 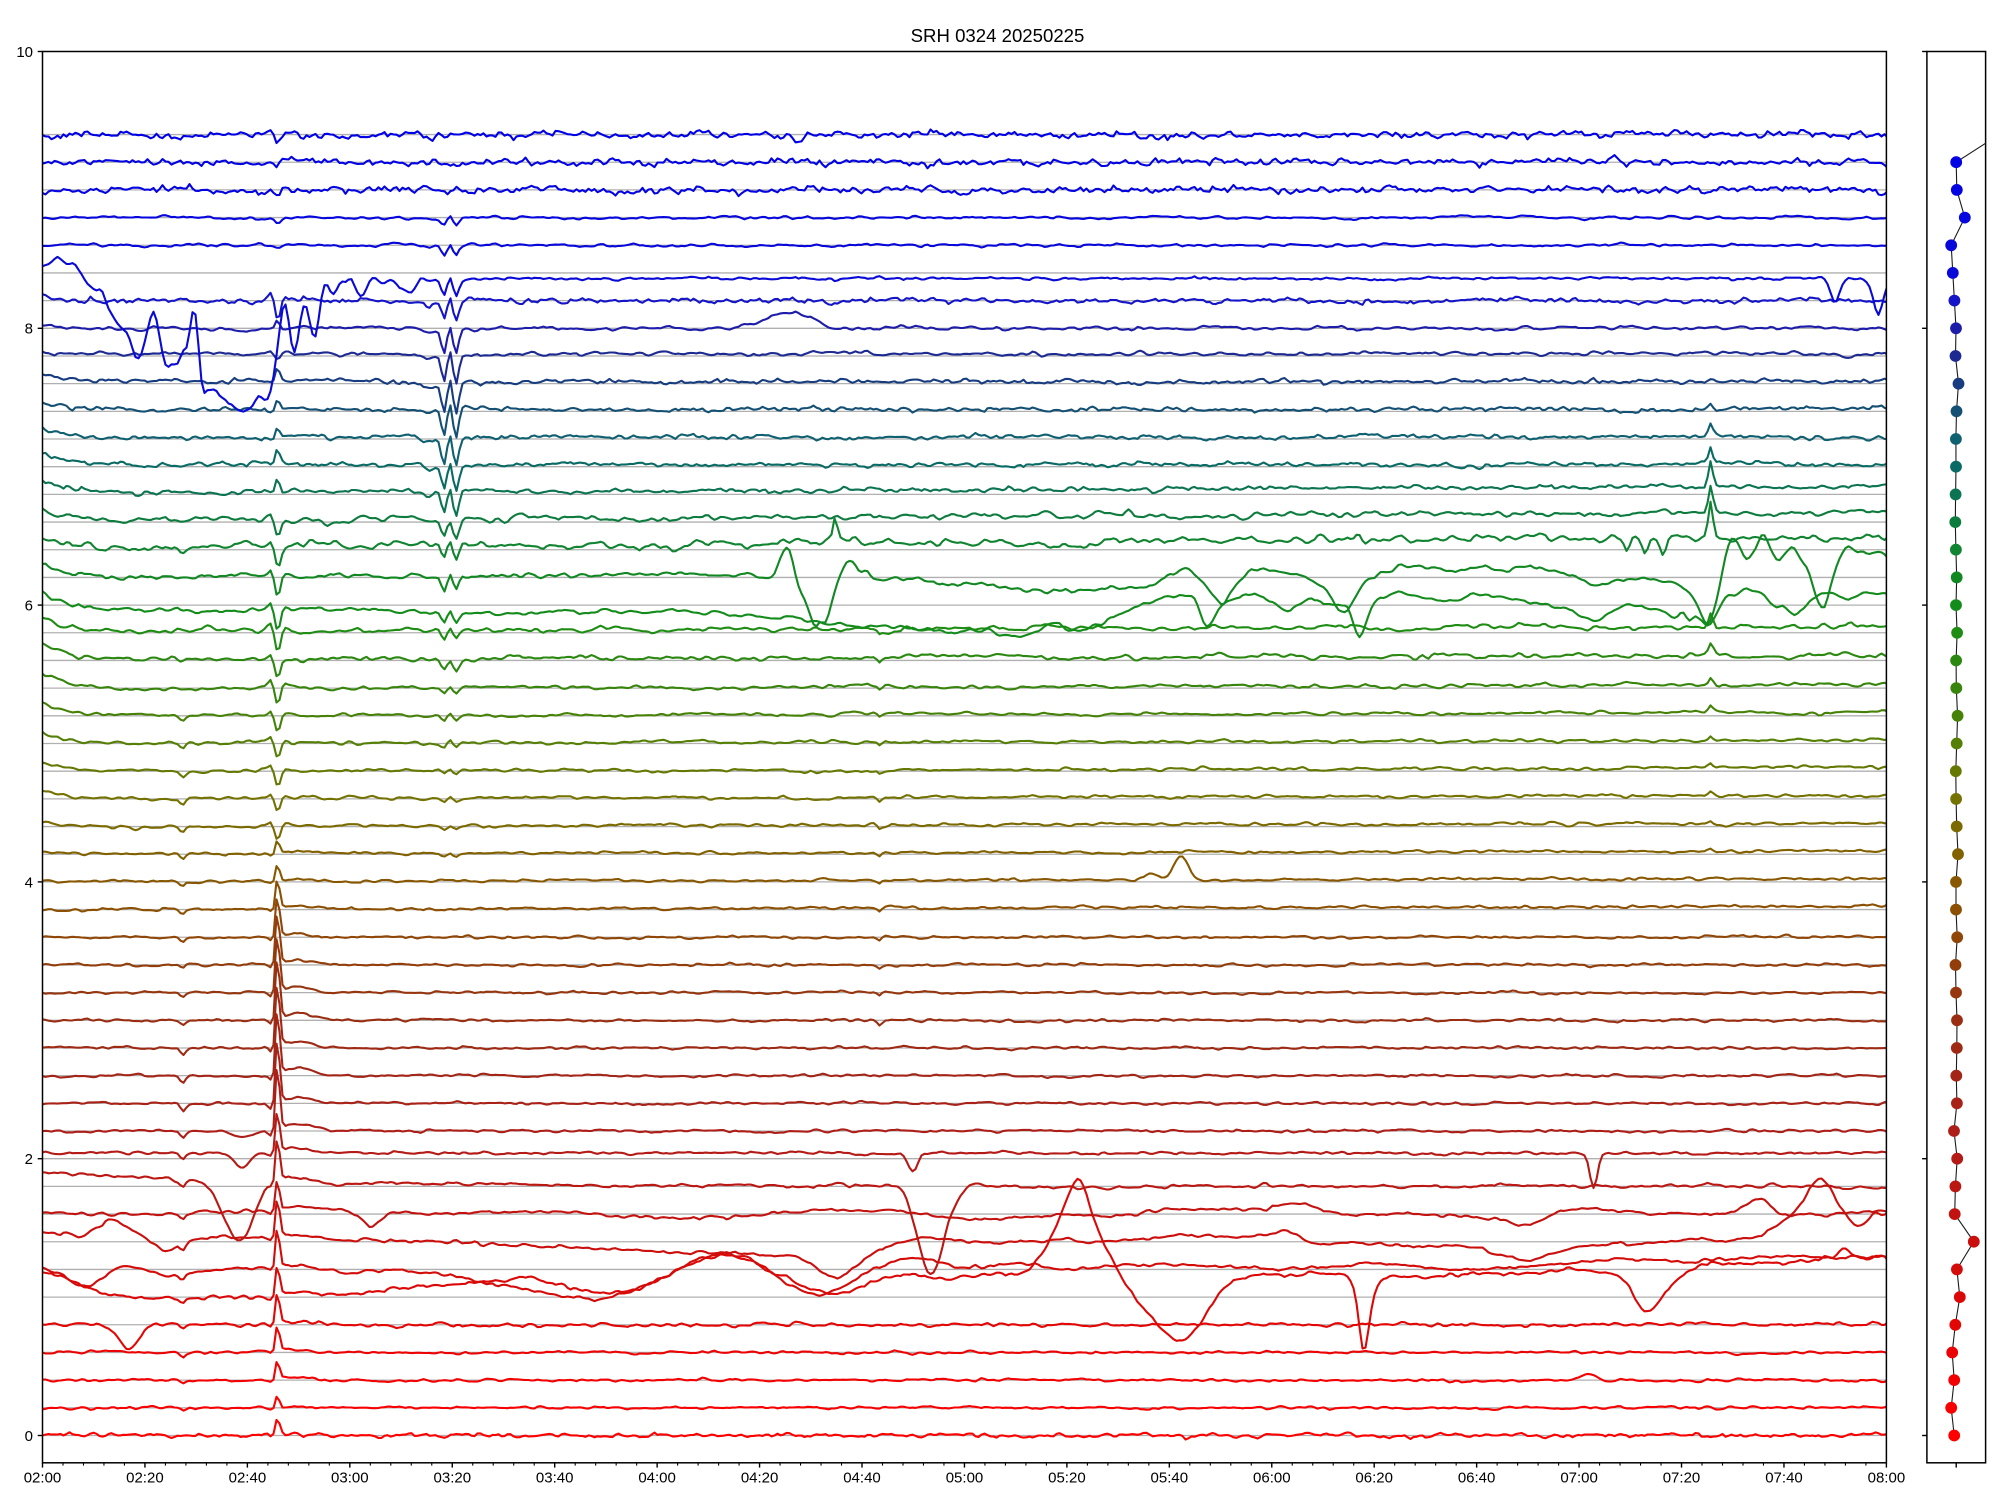 What do you see at coordinates (1682, 1478) in the screenshot?
I see `svg-text: 07:20` at bounding box center [1682, 1478].